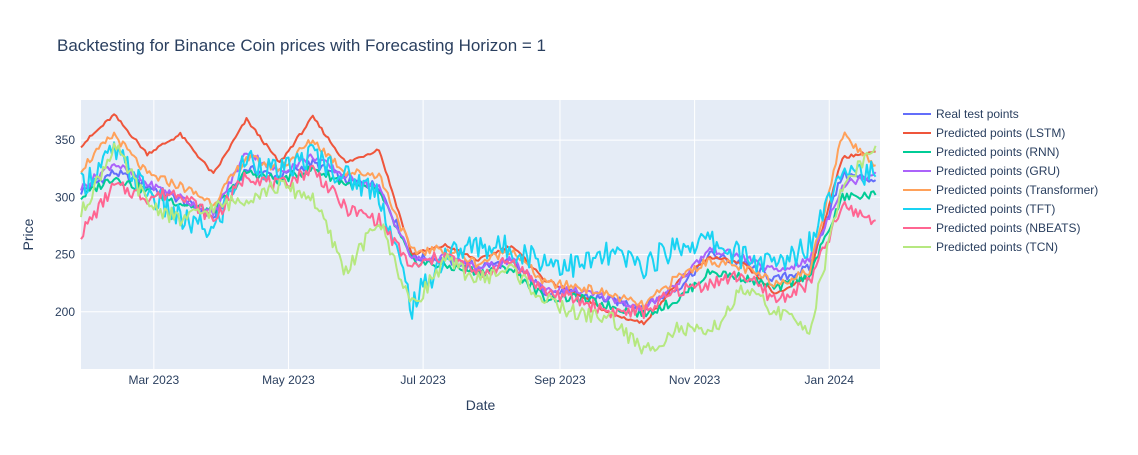  I want to click on legend-label: Predicted points (NBEATS), so click(1008, 228).